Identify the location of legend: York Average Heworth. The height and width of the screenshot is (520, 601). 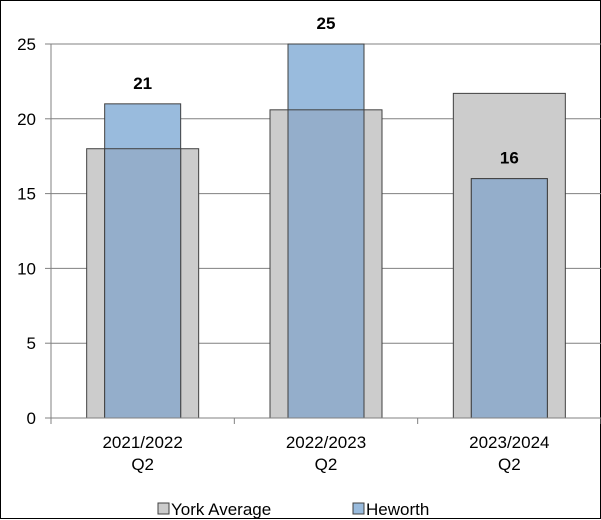
(293, 509).